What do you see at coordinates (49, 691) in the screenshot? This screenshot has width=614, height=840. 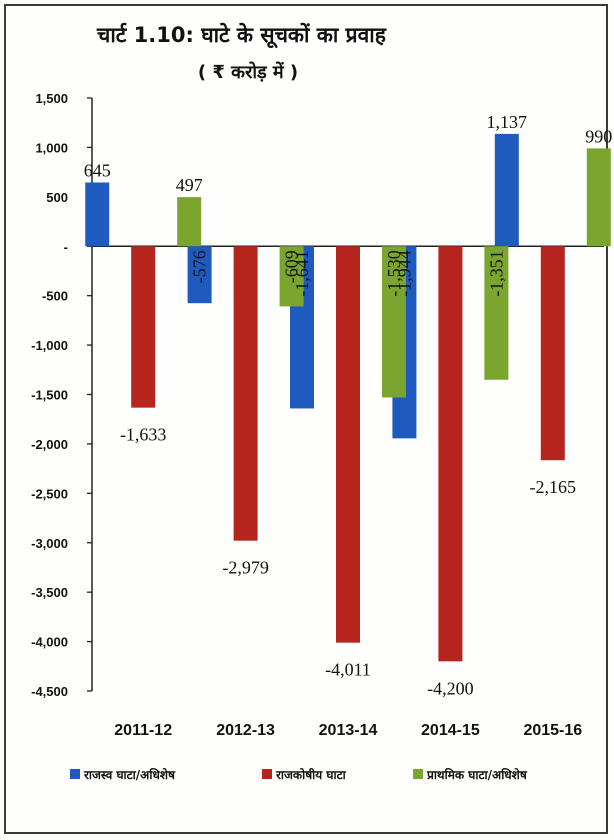 I see `y-tick-label: -4,500` at bounding box center [49, 691].